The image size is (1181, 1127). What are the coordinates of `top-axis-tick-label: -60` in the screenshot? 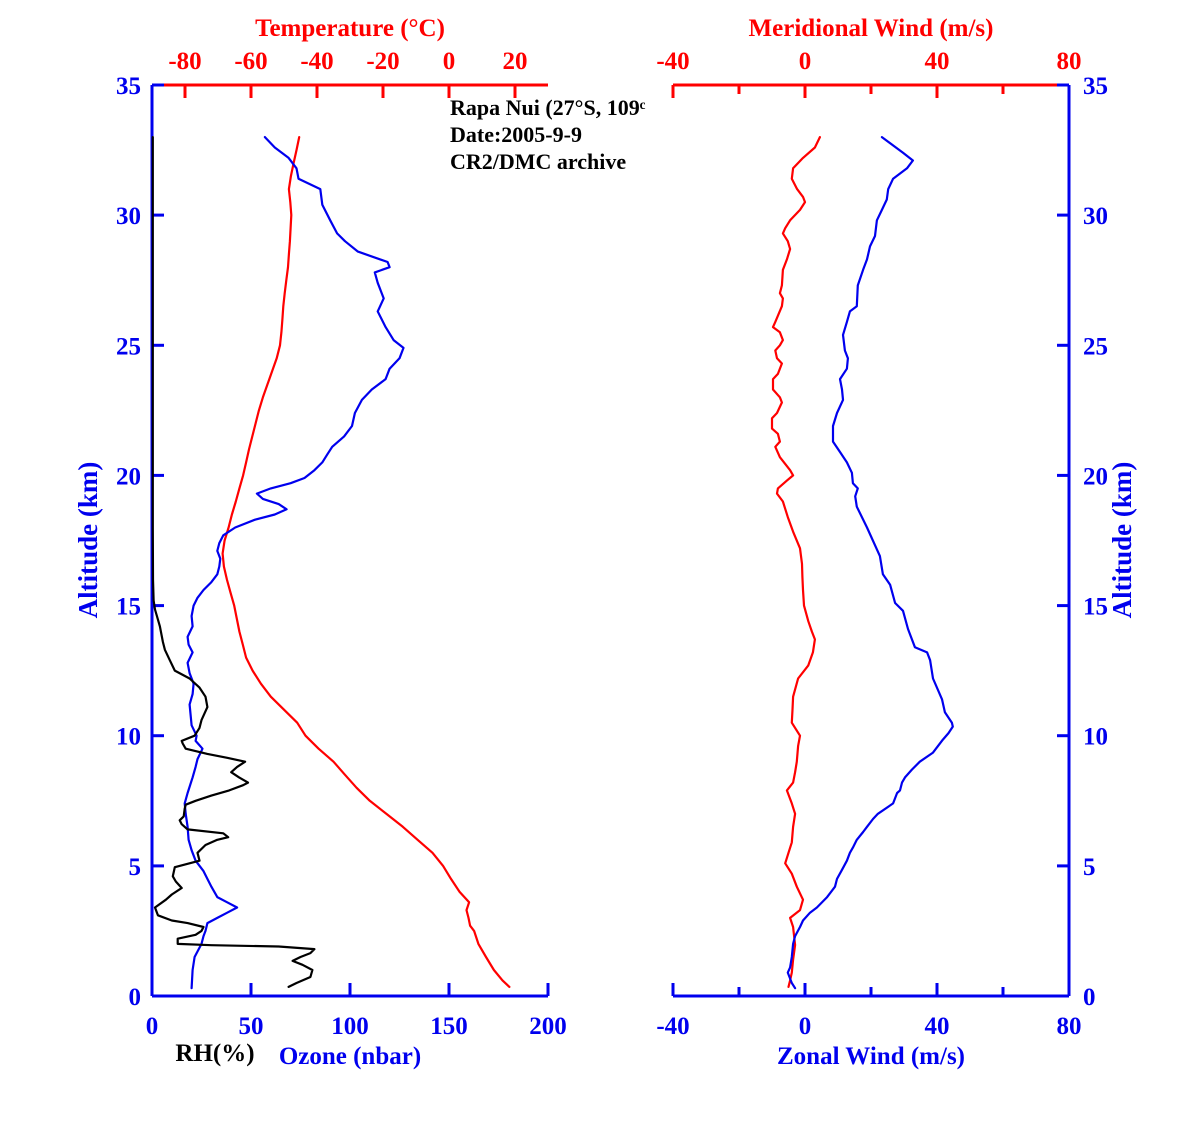 It's located at (250, 61).